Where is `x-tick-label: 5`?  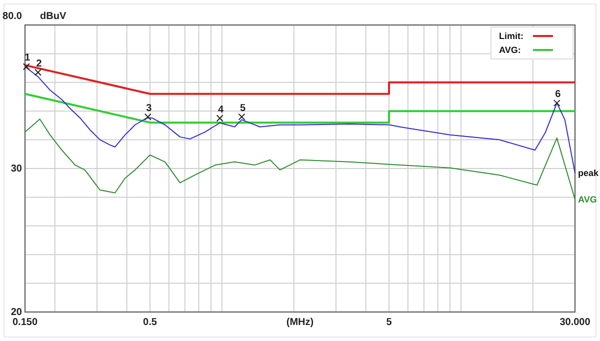
x-tick-label: 5 is located at coordinates (389, 322).